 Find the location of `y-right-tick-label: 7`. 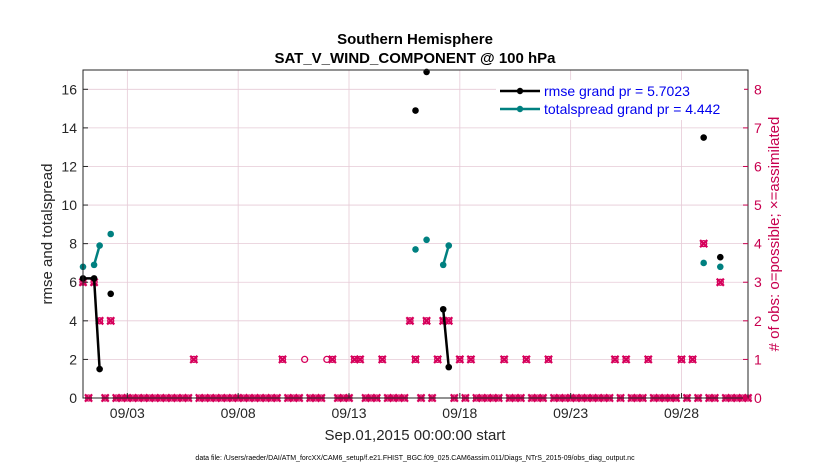

y-right-tick-label: 7 is located at coordinates (758, 128).